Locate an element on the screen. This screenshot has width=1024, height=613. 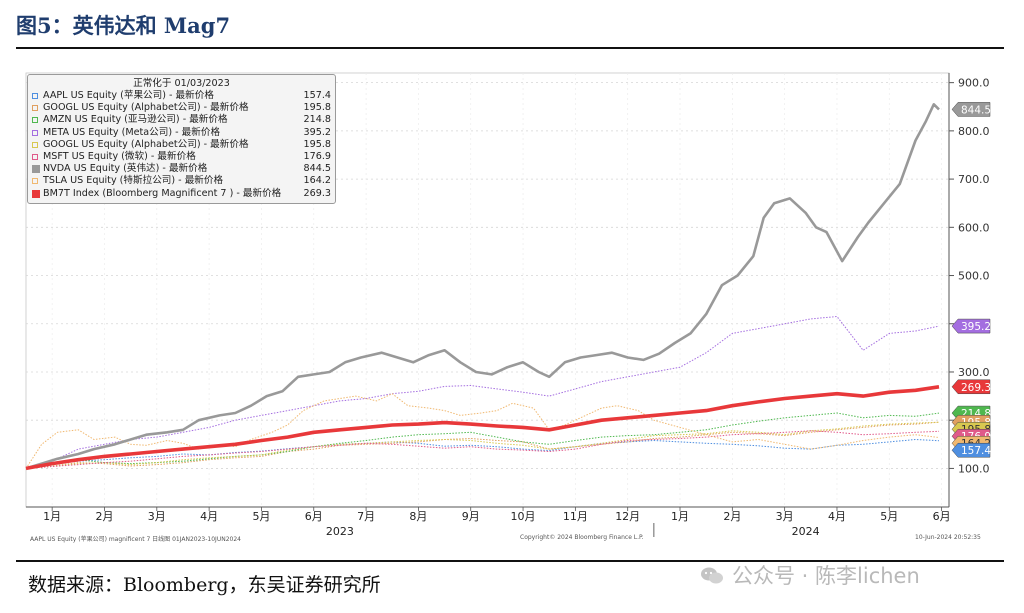
y-tick-label: 600.0 is located at coordinates (974, 227).